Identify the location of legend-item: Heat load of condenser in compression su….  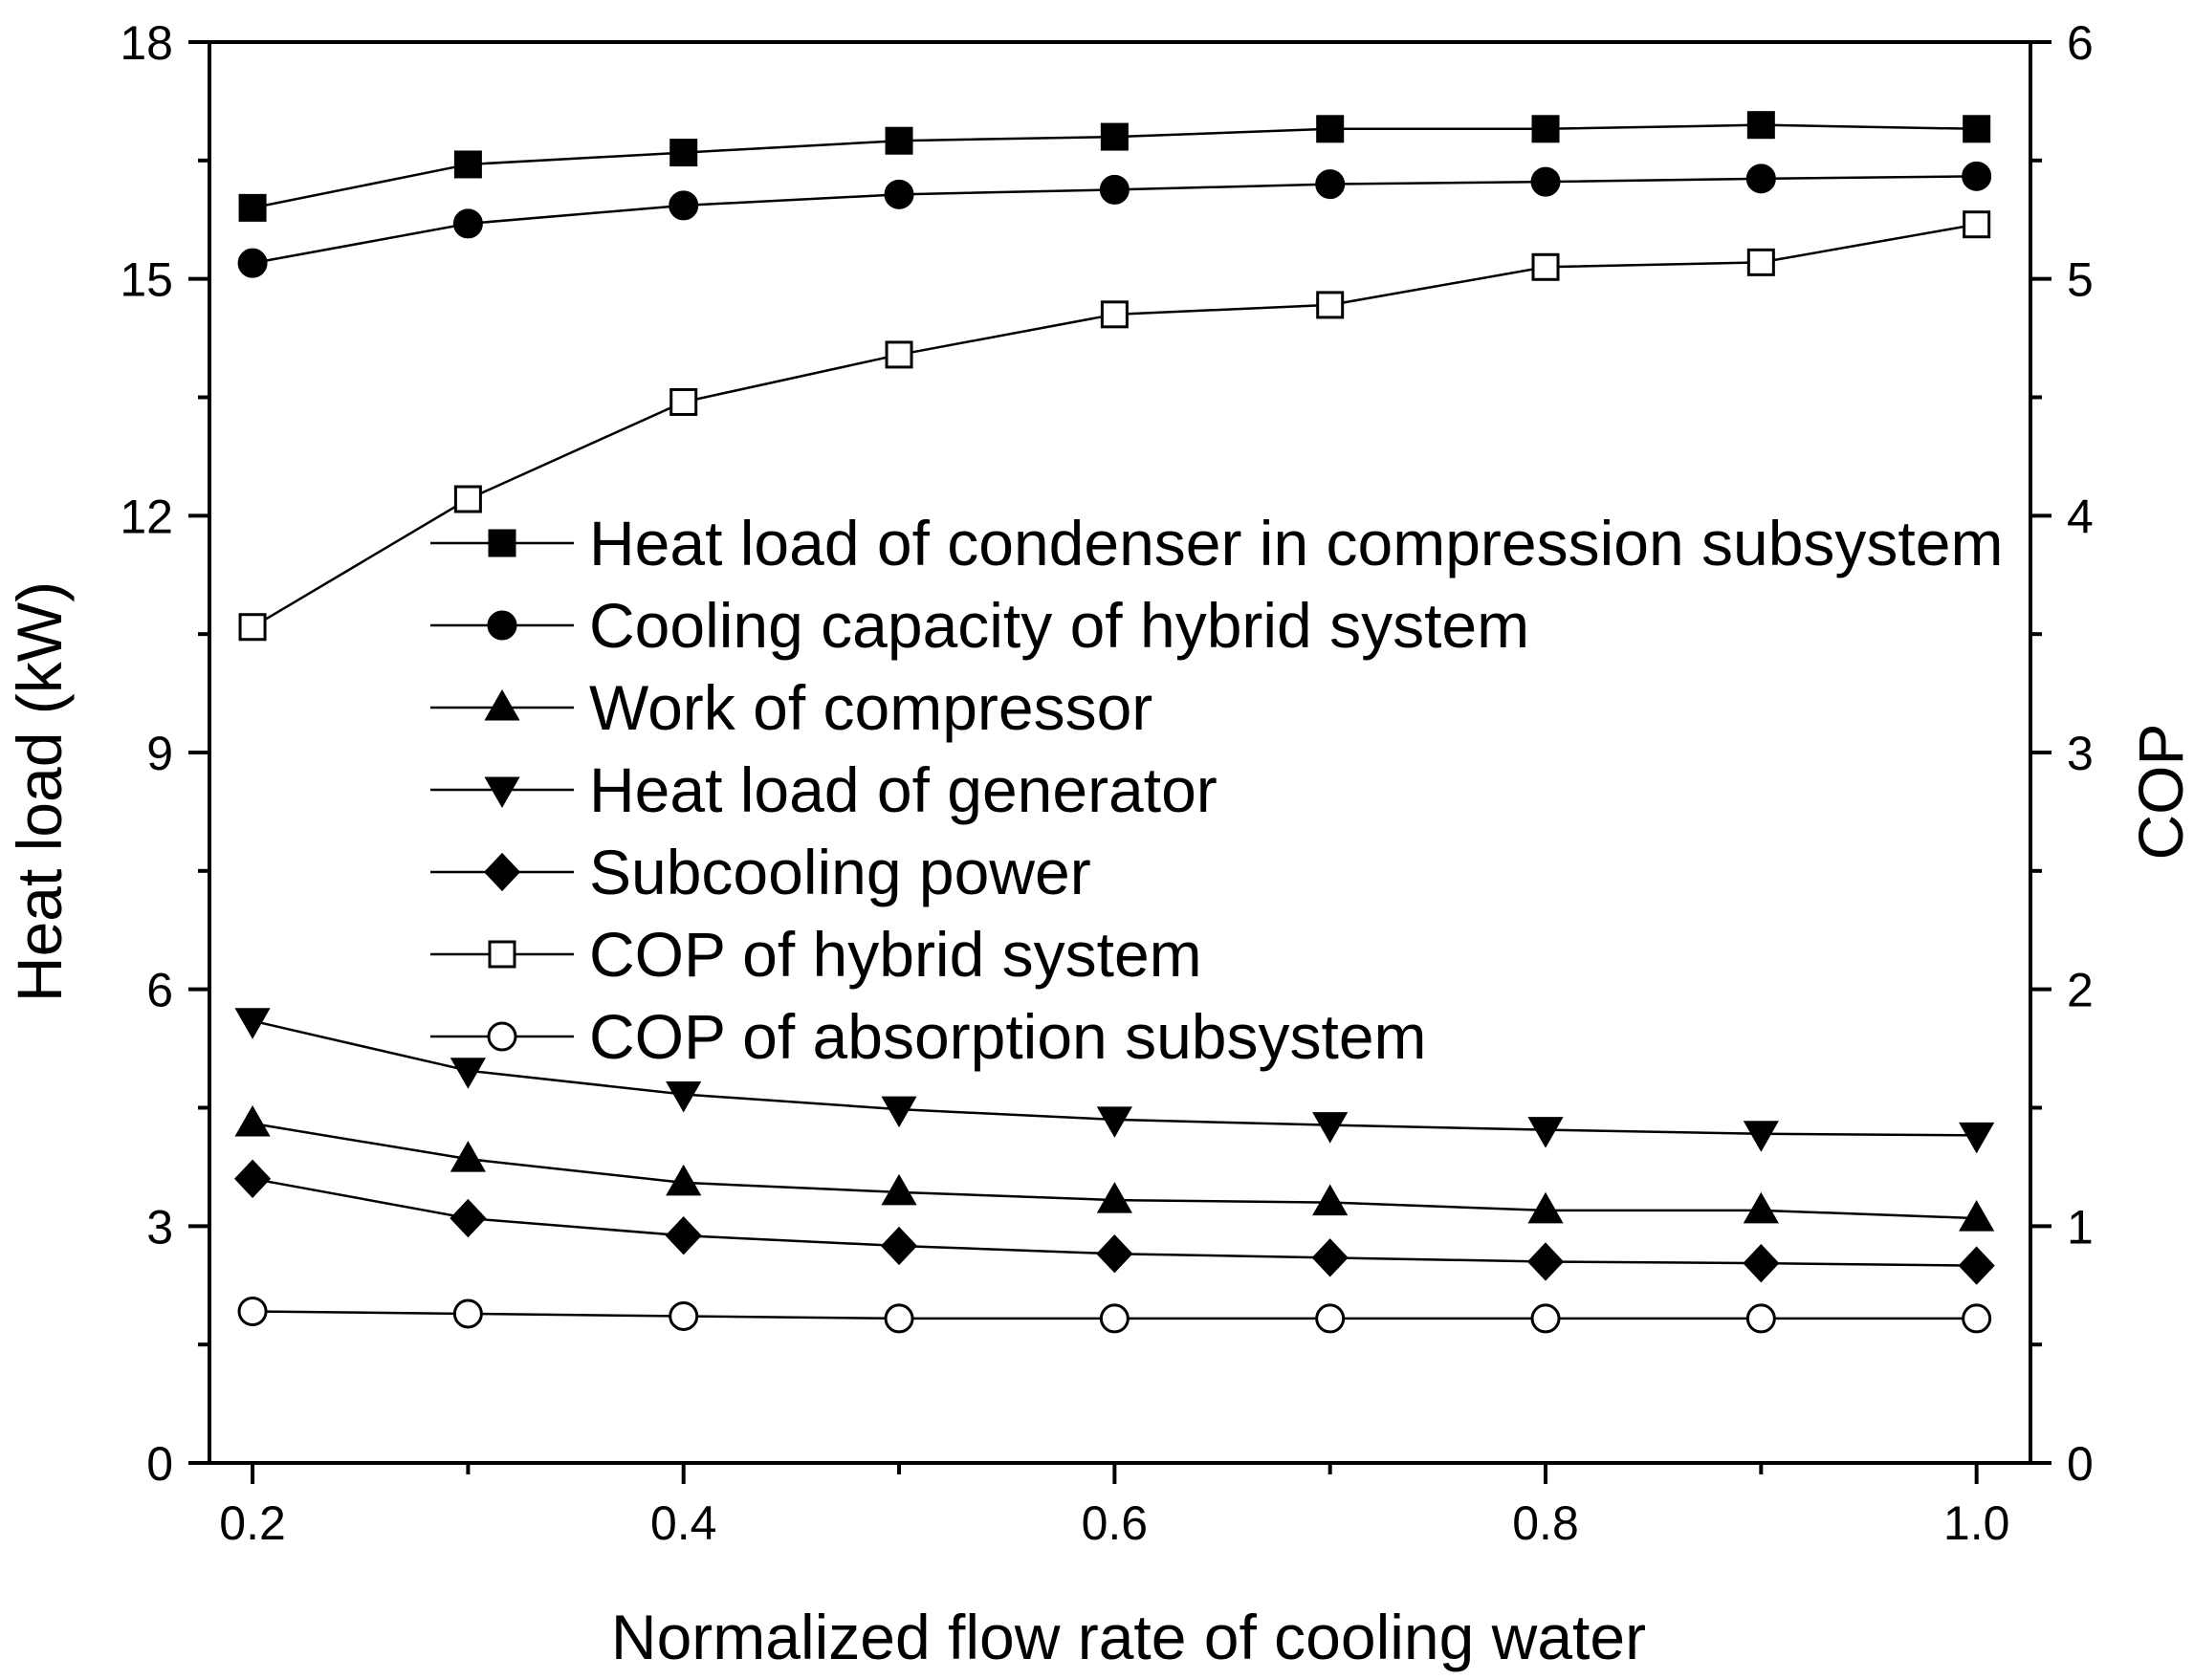
(1216, 543).